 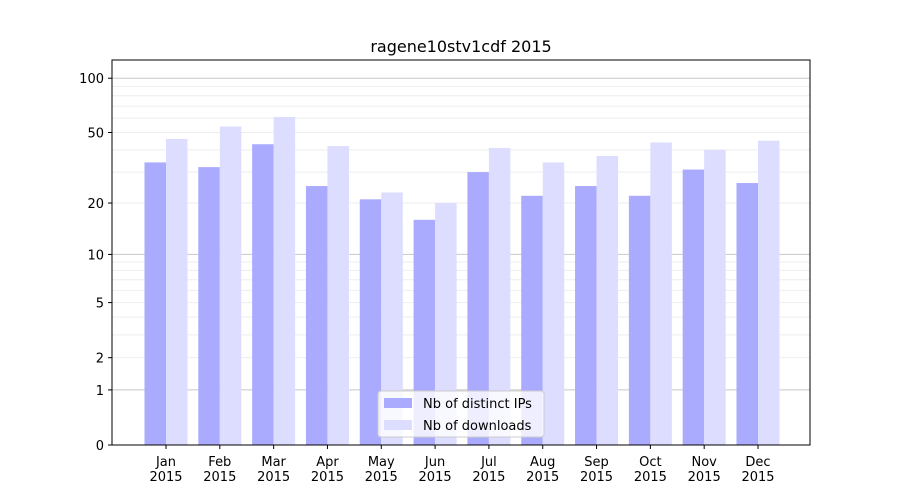 What do you see at coordinates (165, 470) in the screenshot?
I see `x-tick-label: Jan 2015` at bounding box center [165, 470].